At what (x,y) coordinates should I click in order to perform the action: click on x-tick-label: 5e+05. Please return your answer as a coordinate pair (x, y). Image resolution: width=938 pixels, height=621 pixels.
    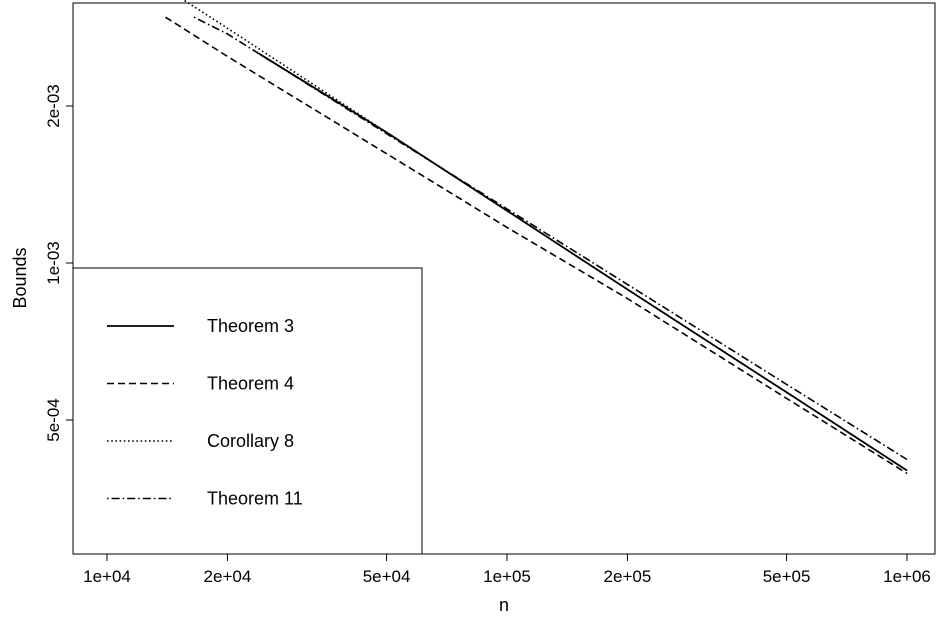
    Looking at the image, I should click on (787, 576).